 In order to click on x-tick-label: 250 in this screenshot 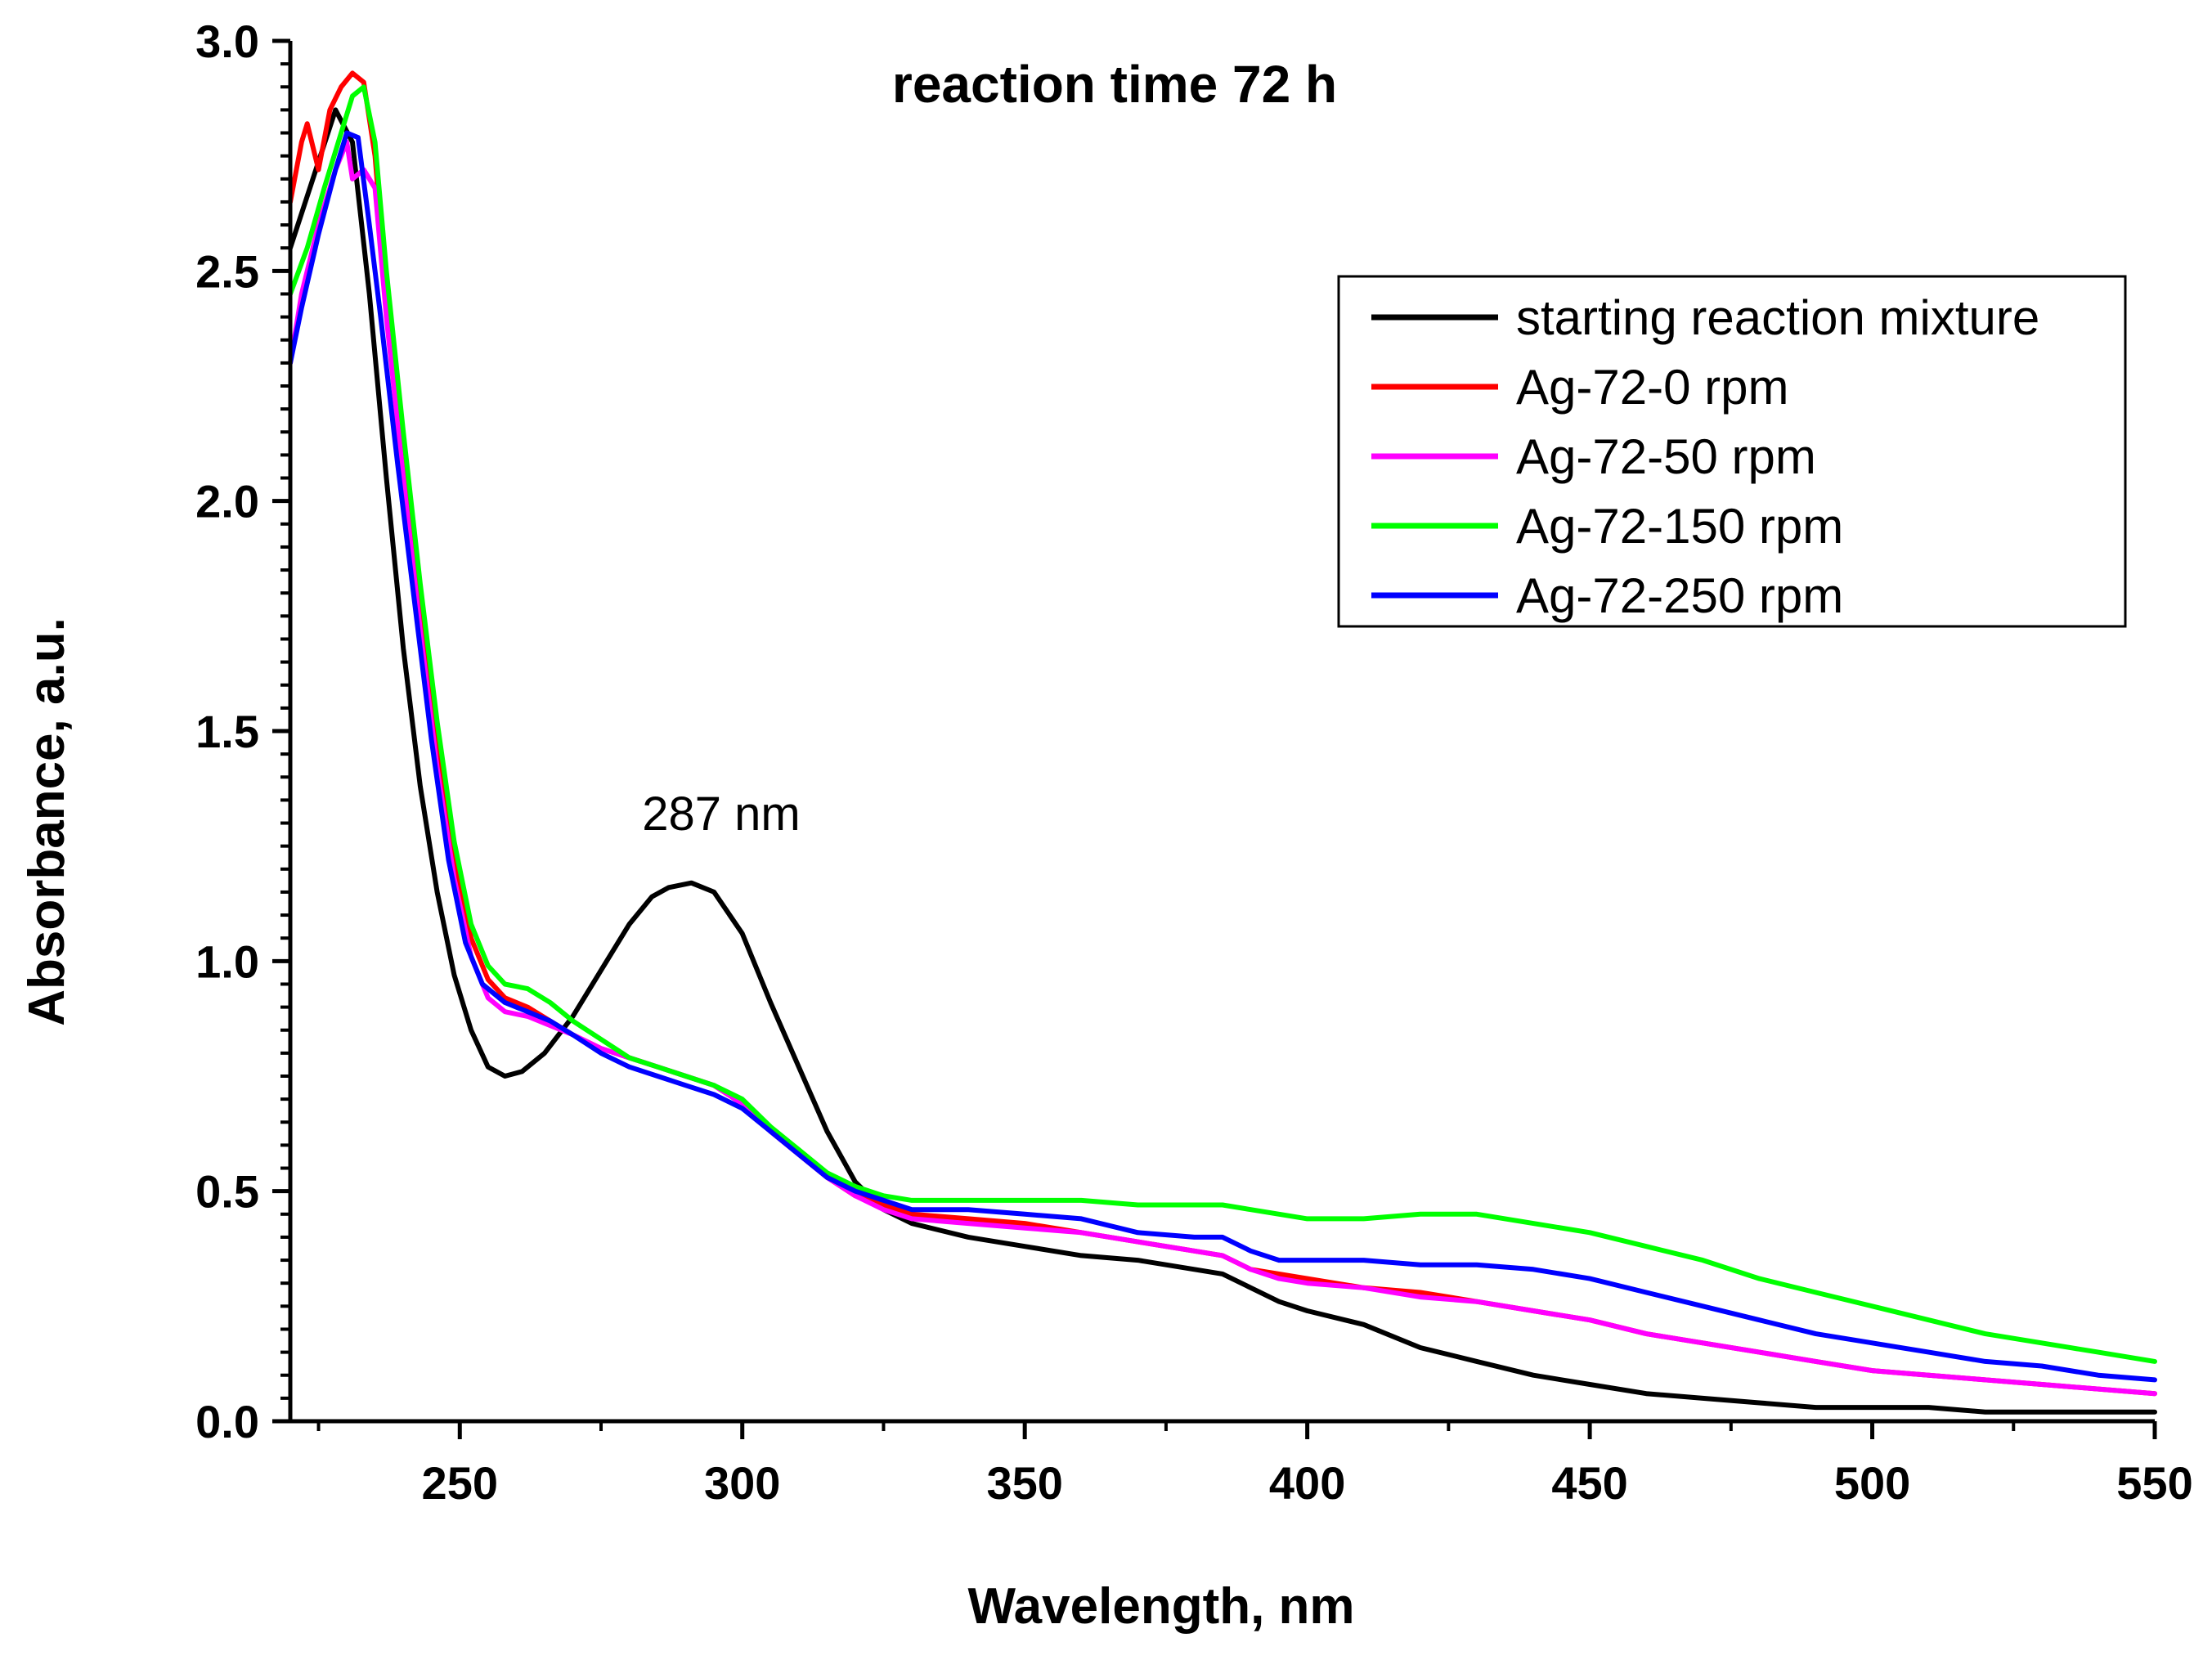, I will do `click(460, 1483)`.